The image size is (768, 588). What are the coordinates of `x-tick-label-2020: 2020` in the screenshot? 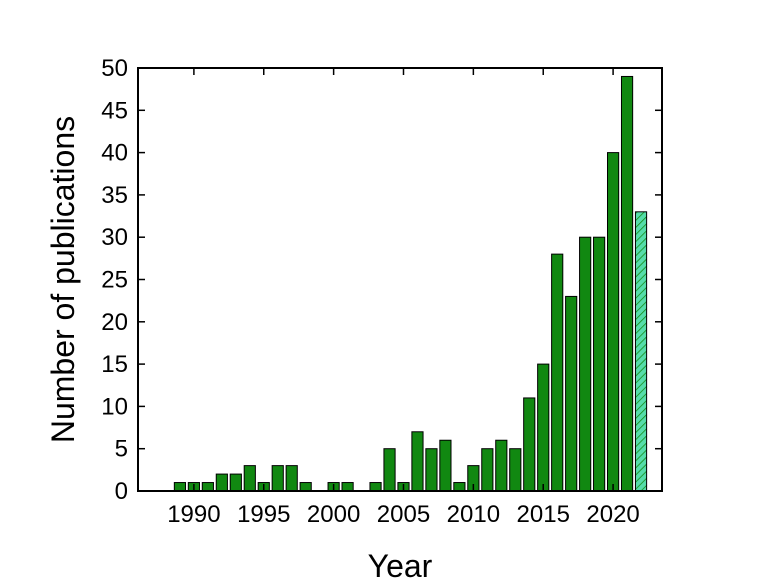 It's located at (612, 514).